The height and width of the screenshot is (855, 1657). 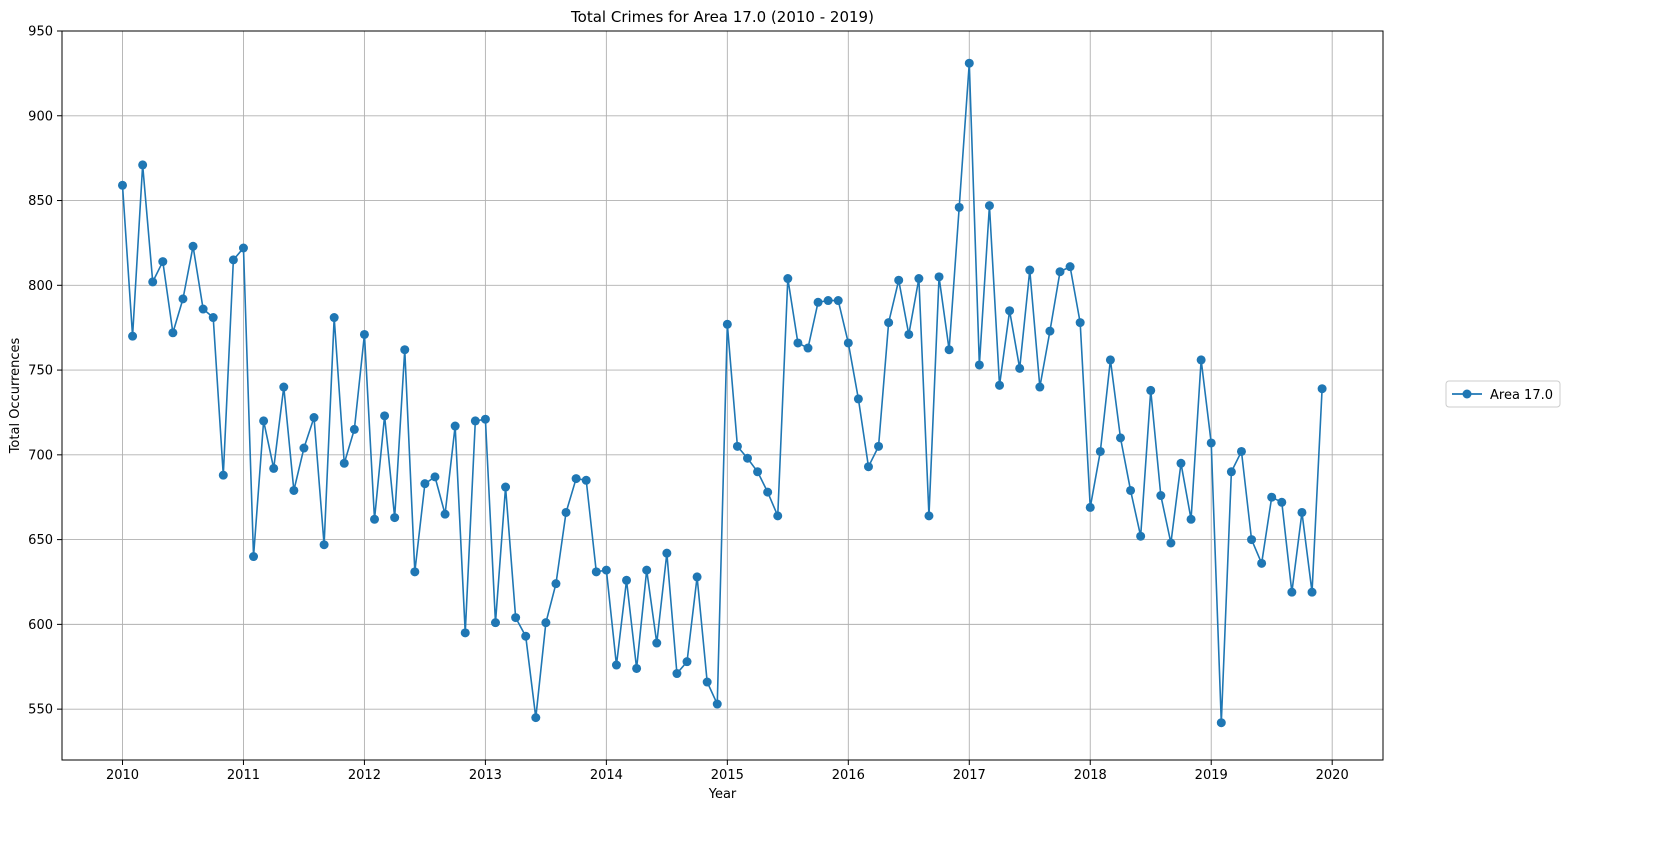 I want to click on y-tick-label: 950, so click(x=40, y=32).